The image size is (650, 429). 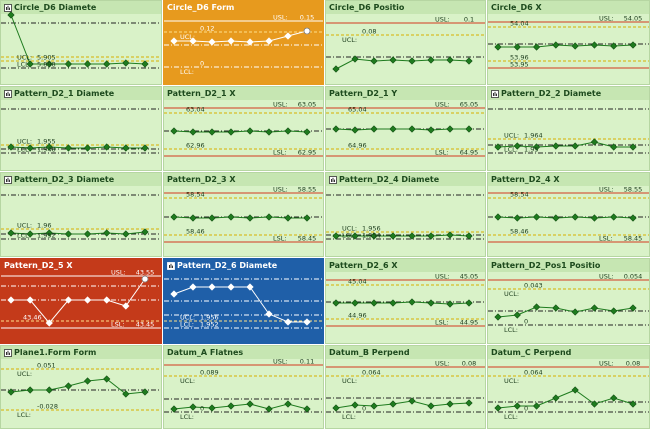 I want to click on tile-title: Circle_D6 Form, so click(x=200, y=7).